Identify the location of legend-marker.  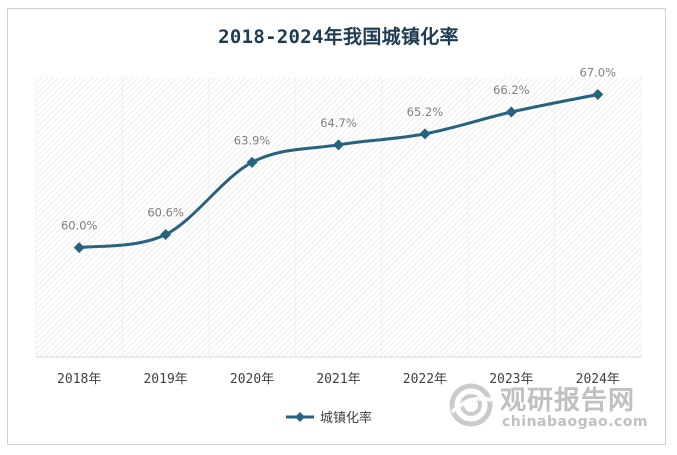
(300, 417).